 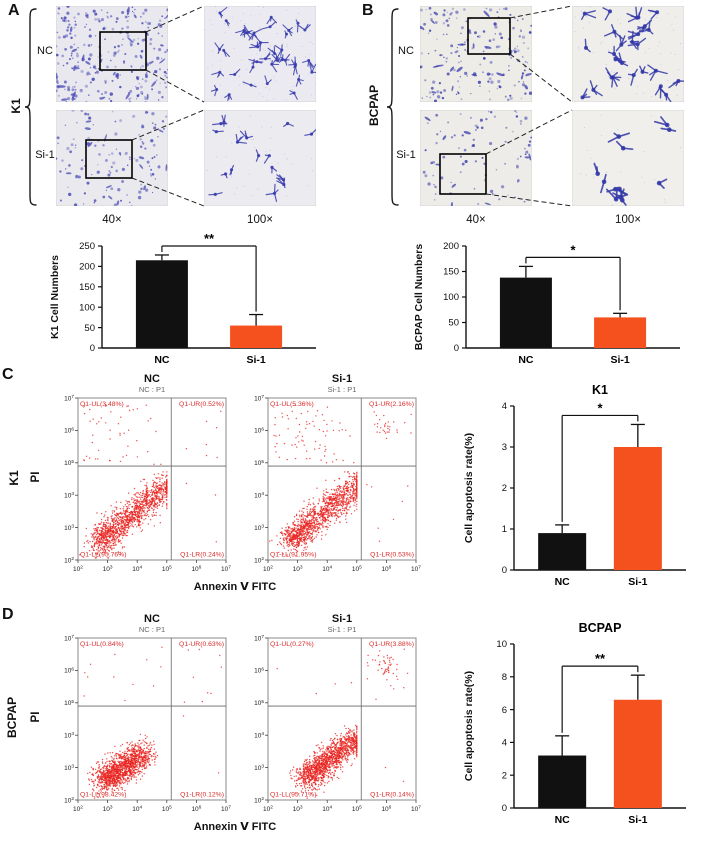 What do you see at coordinates (260, 54) in the screenshot?
I see `micrograph-k1-nc-100x` at bounding box center [260, 54].